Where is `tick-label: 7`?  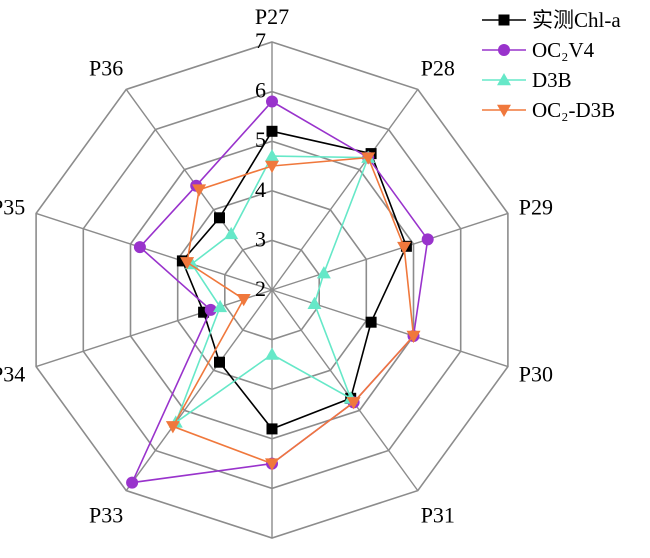 tick-label: 7 is located at coordinates (260, 40).